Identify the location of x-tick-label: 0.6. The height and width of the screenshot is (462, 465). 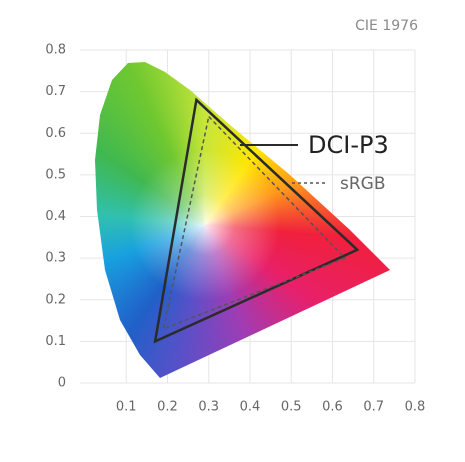
(332, 407).